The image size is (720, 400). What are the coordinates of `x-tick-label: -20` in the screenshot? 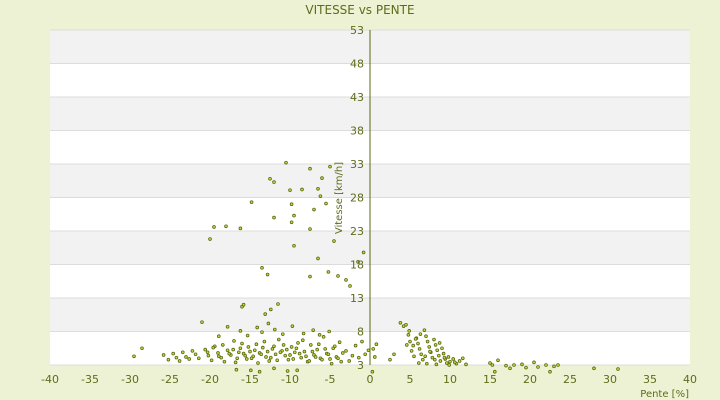 It's located at (210, 379).